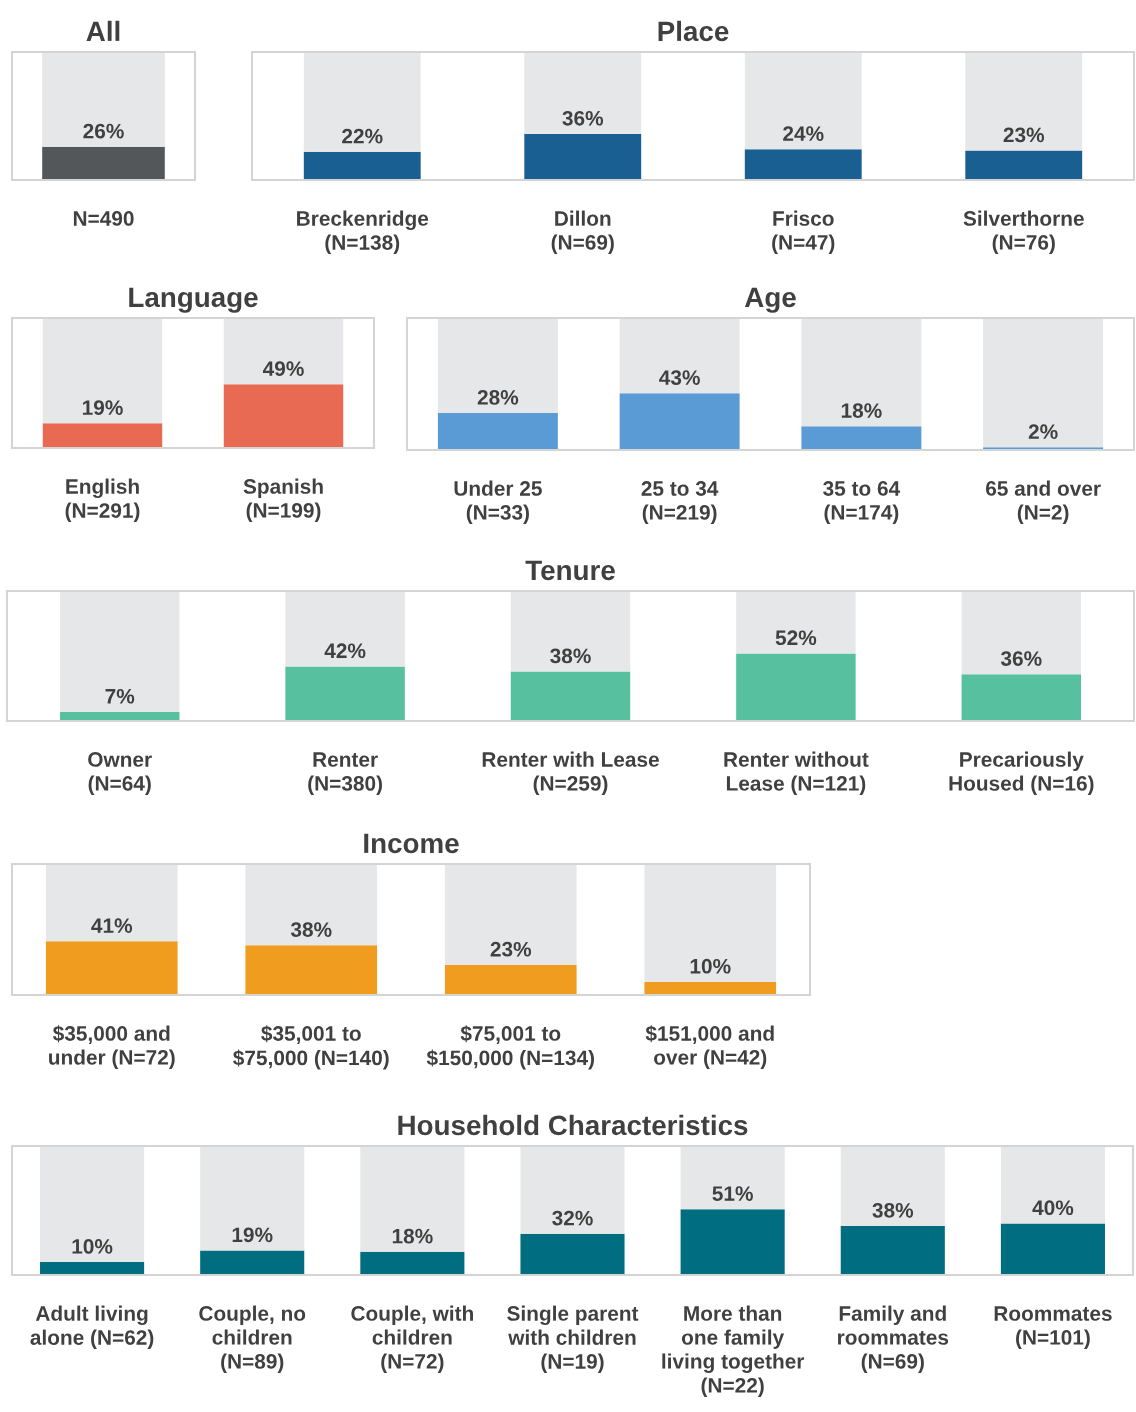  What do you see at coordinates (92, 1327) in the screenshot?
I see `x-tick-label: Adult living alone (N=62)` at bounding box center [92, 1327].